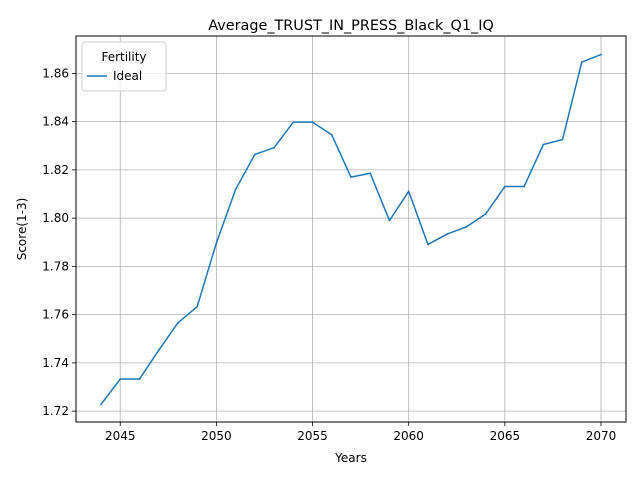 This screenshot has height=484, width=640. I want to click on legend-box, so click(124, 66).